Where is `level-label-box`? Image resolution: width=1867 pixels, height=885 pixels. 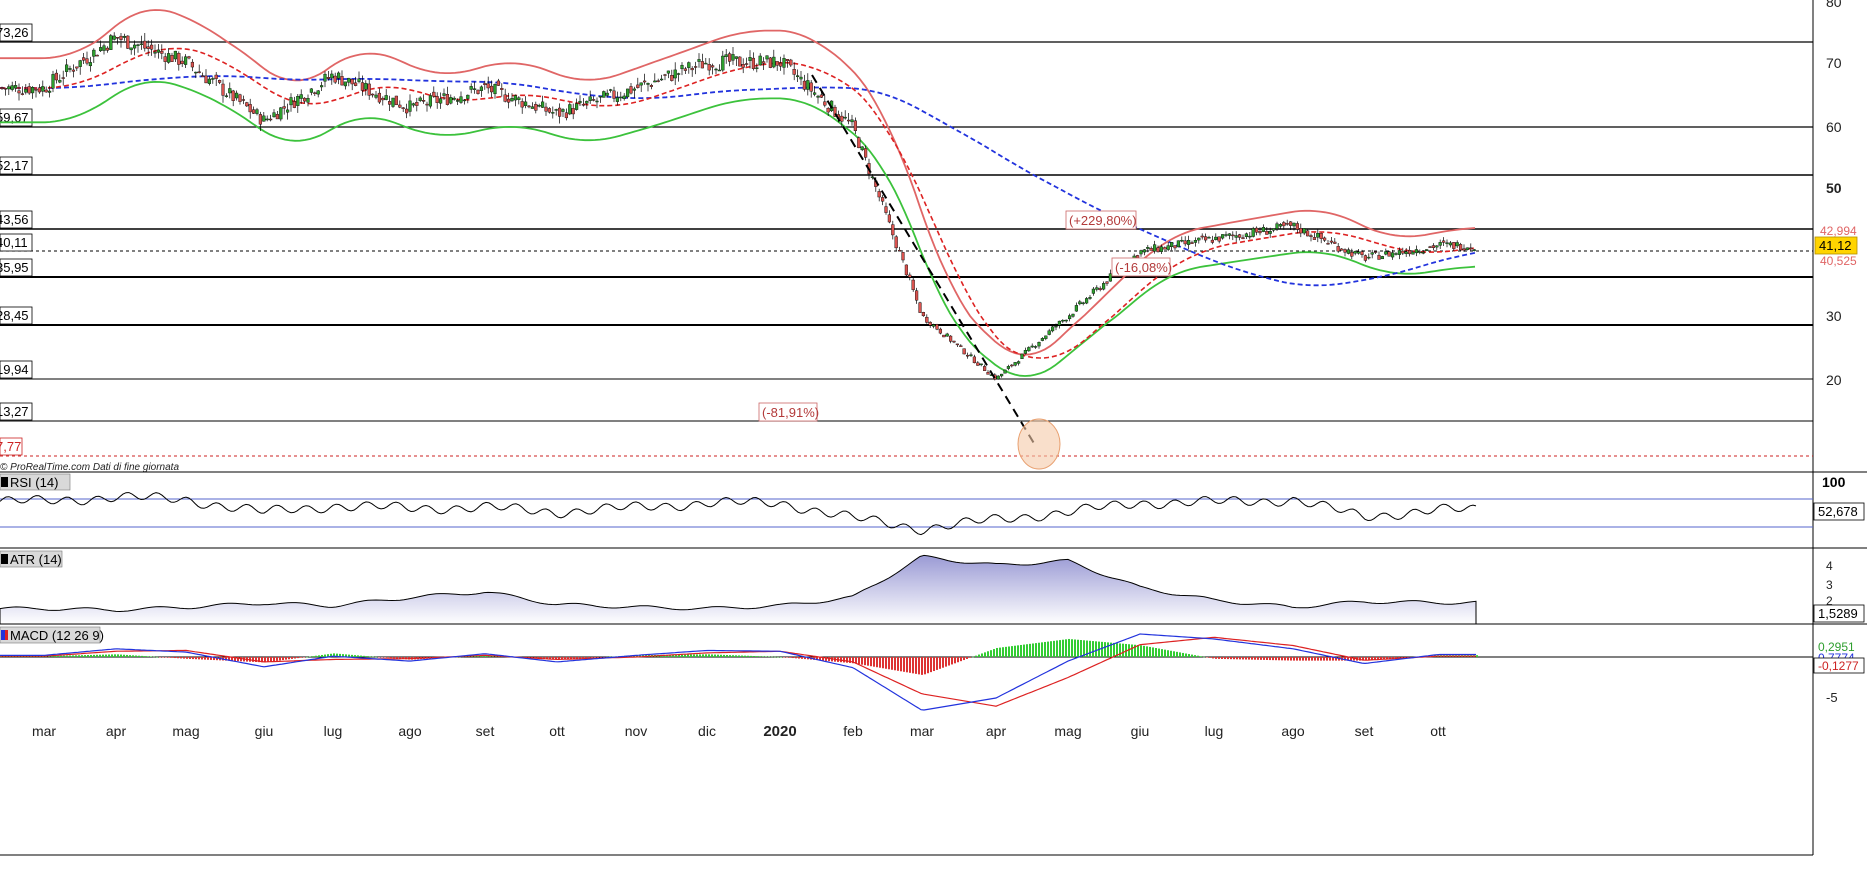
level-label-box is located at coordinates (16, 315).